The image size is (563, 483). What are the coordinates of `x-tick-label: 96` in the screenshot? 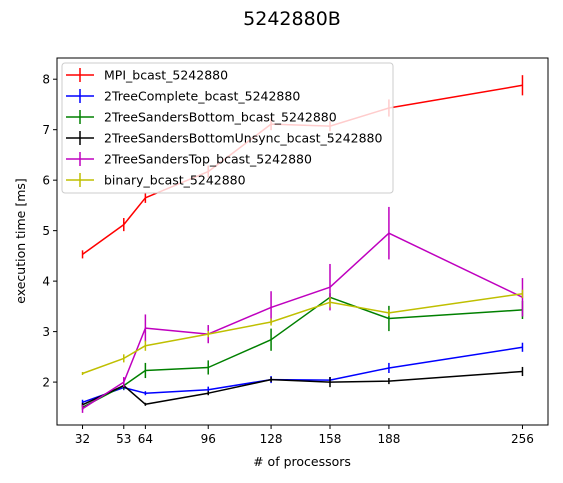 It's located at (208, 439).